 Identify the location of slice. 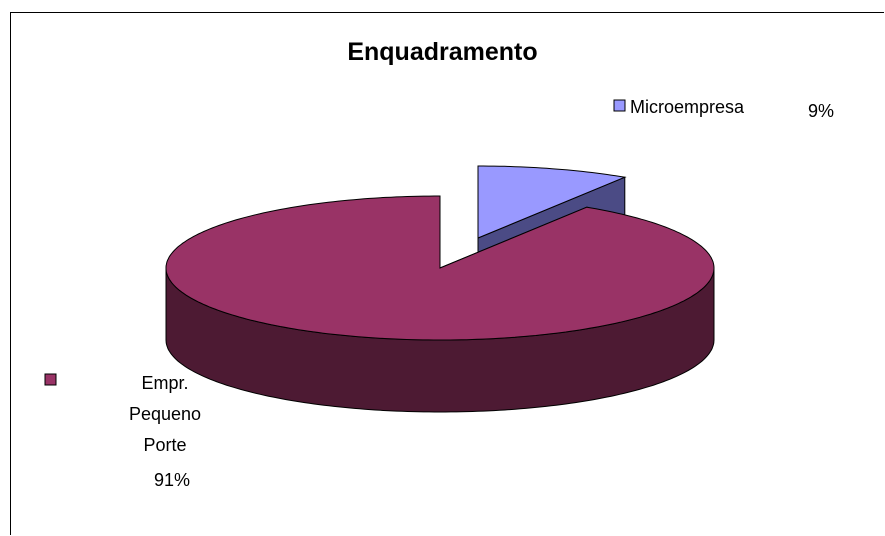
(552, 202).